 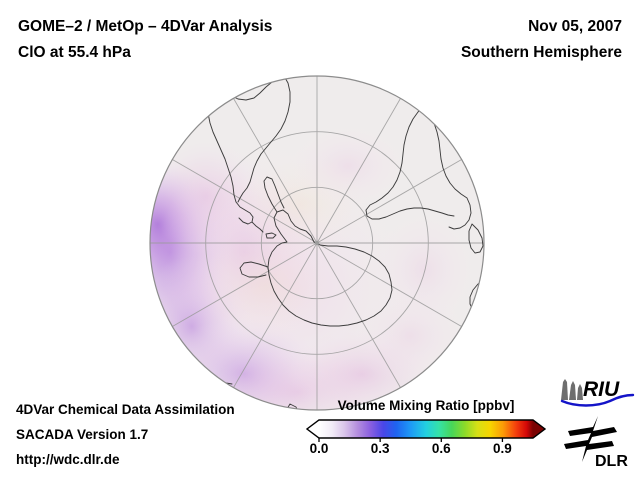 I want to click on coastline-weddell-inlet, so click(x=254, y=269).